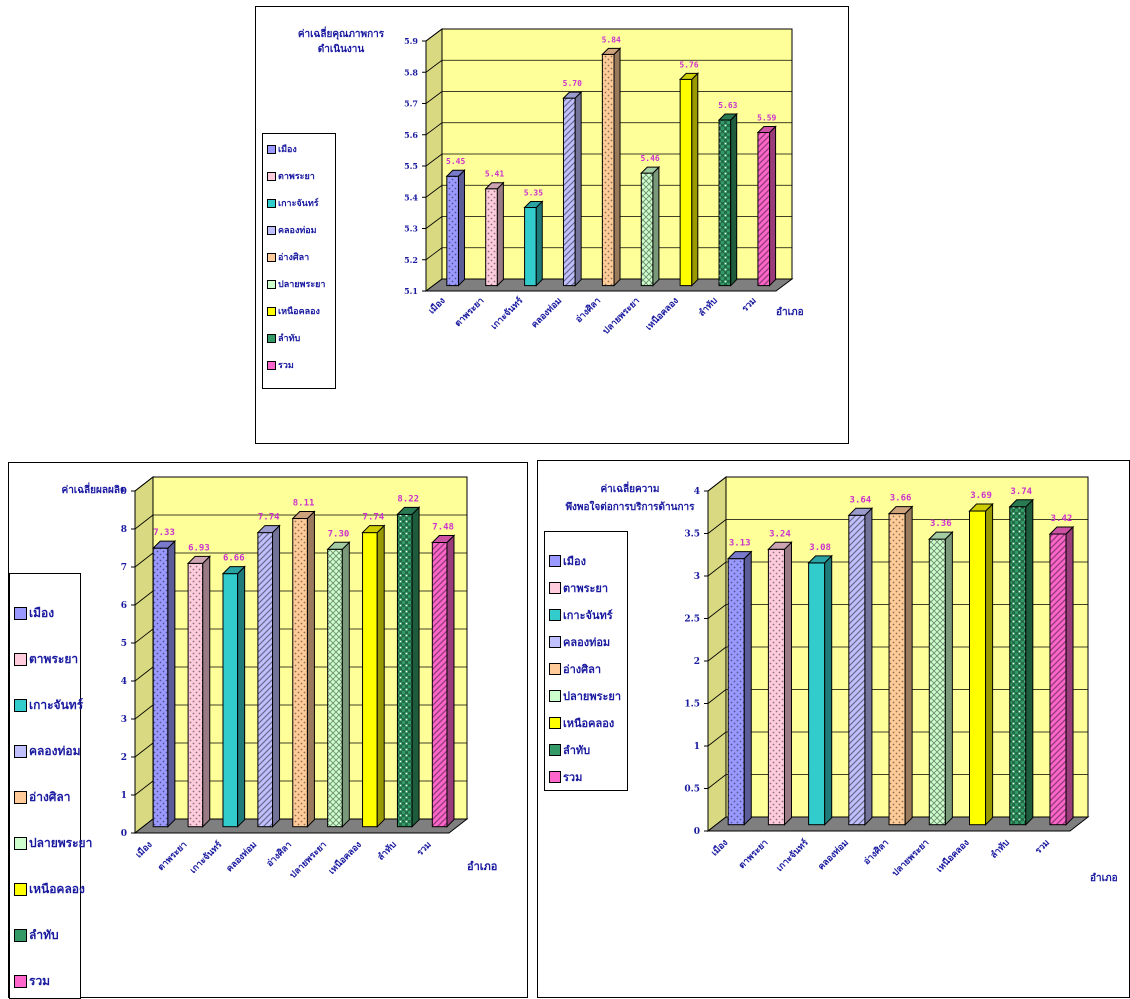  I want to click on value-label: 5.76, so click(688, 64).